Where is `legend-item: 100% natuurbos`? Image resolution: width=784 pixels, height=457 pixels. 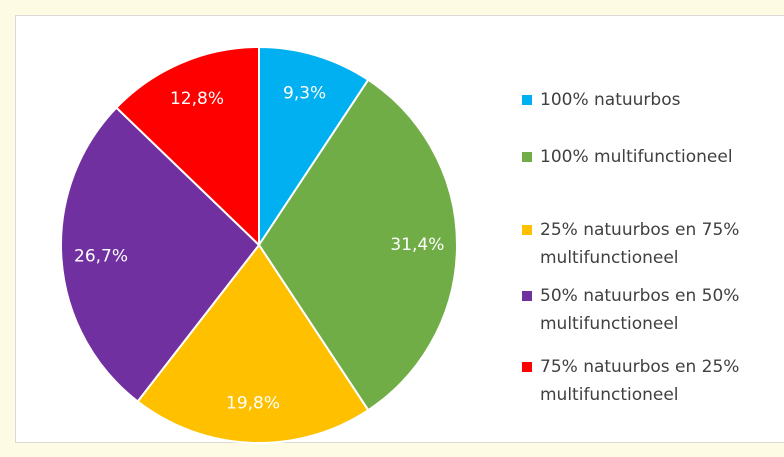
legend-item: 100% natuurbos is located at coordinates (653, 100).